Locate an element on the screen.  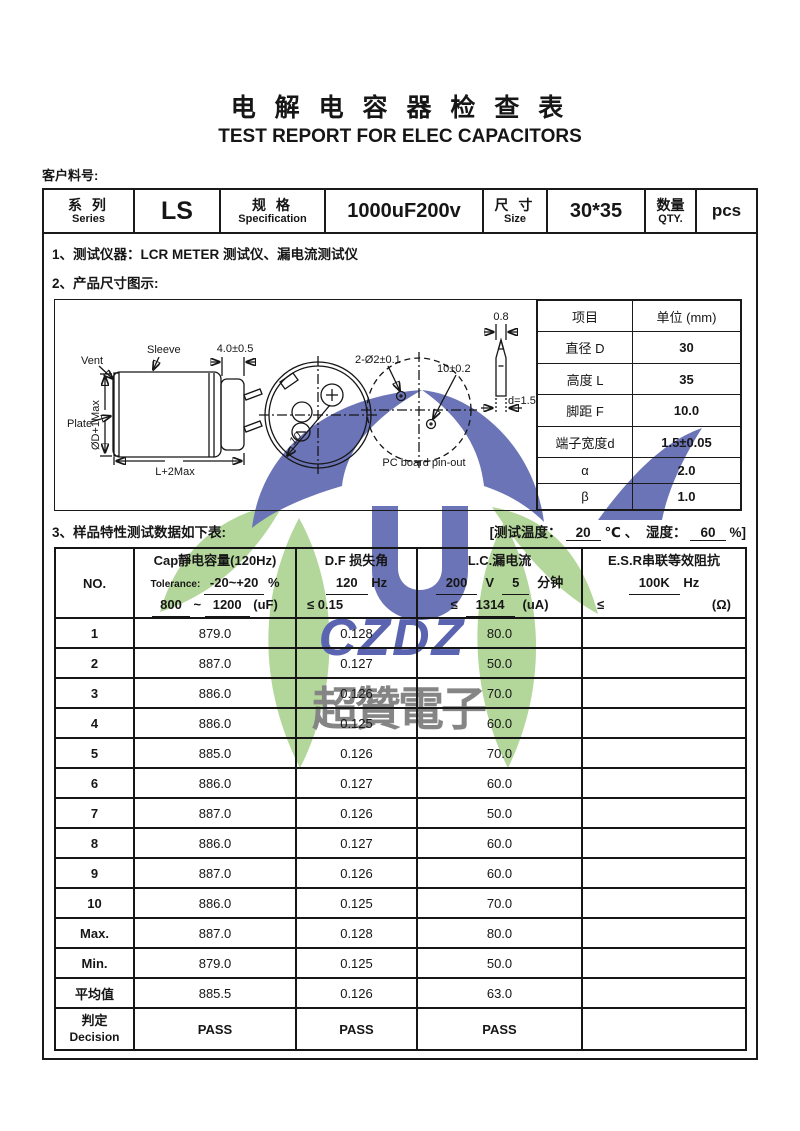
section-1-instruments: 1、测试仪器：LCR METER 测试仪、漏电流测试仪 is located at coordinates (205, 254).